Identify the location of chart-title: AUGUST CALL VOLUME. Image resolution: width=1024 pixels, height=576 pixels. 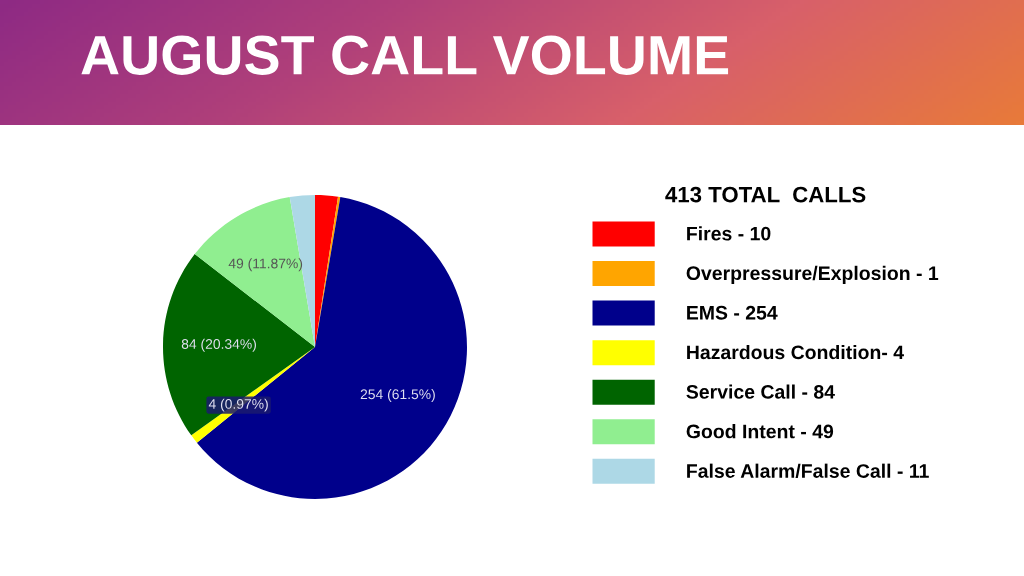
(405, 55).